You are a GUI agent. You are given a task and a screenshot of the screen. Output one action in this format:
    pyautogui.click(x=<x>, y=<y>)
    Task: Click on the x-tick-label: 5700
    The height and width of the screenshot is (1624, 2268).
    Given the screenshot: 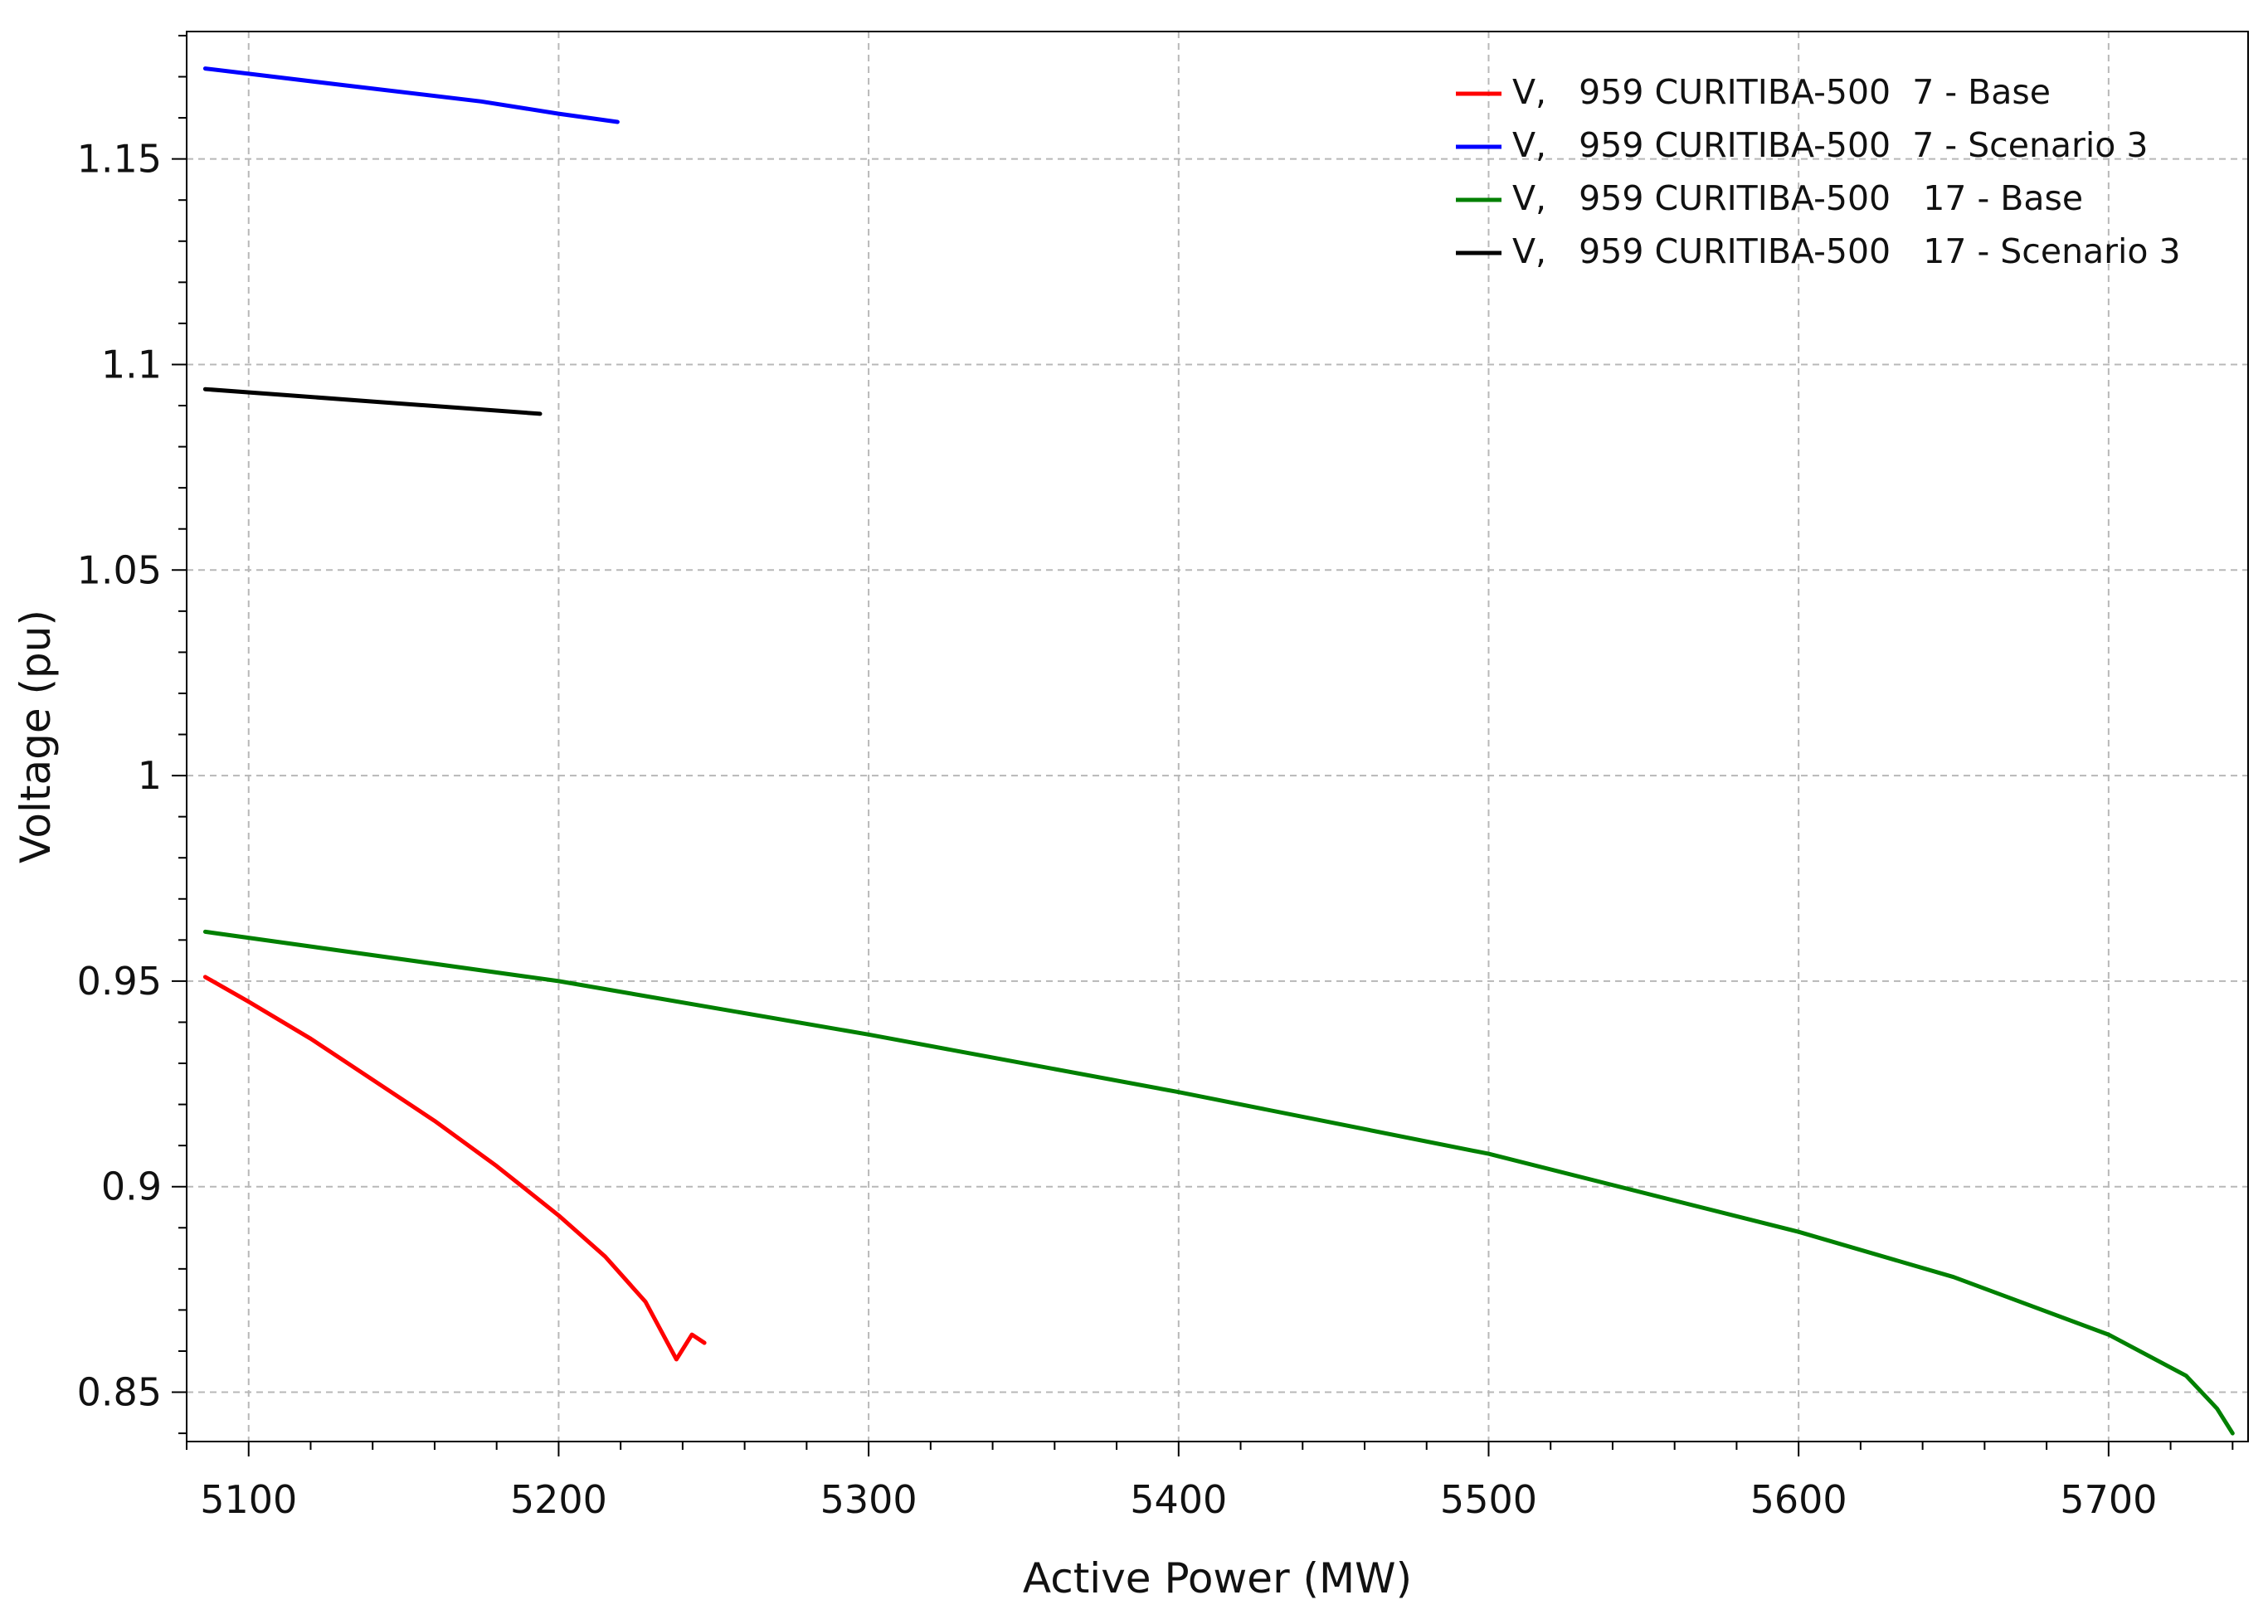 What is the action you would take?
    pyautogui.click(x=2108, y=1499)
    